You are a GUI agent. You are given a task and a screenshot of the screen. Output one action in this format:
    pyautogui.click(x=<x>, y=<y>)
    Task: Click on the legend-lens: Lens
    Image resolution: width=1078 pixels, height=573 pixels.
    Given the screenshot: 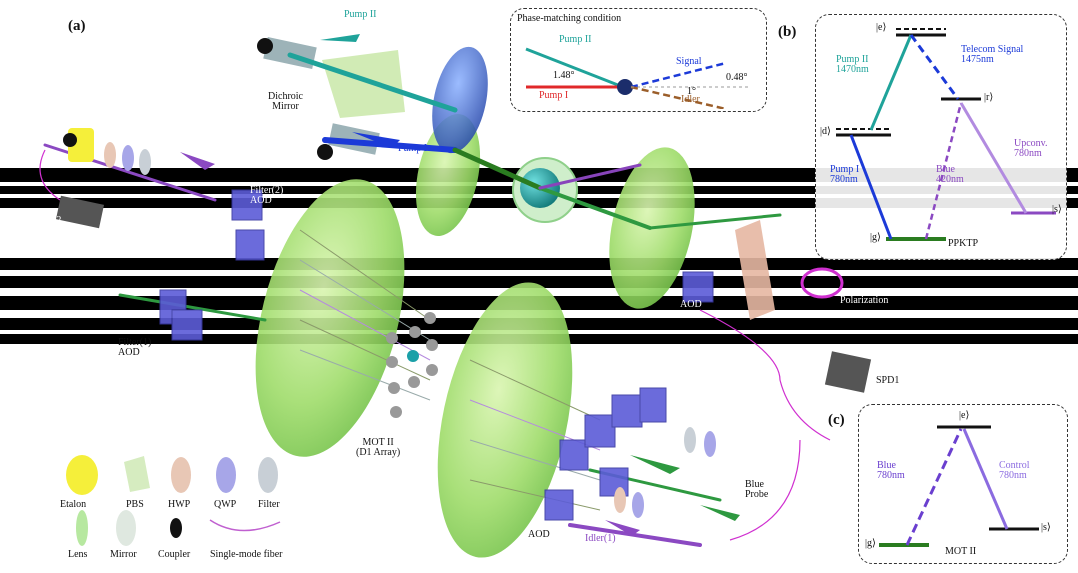 What is the action you would take?
    pyautogui.click(x=78, y=554)
    